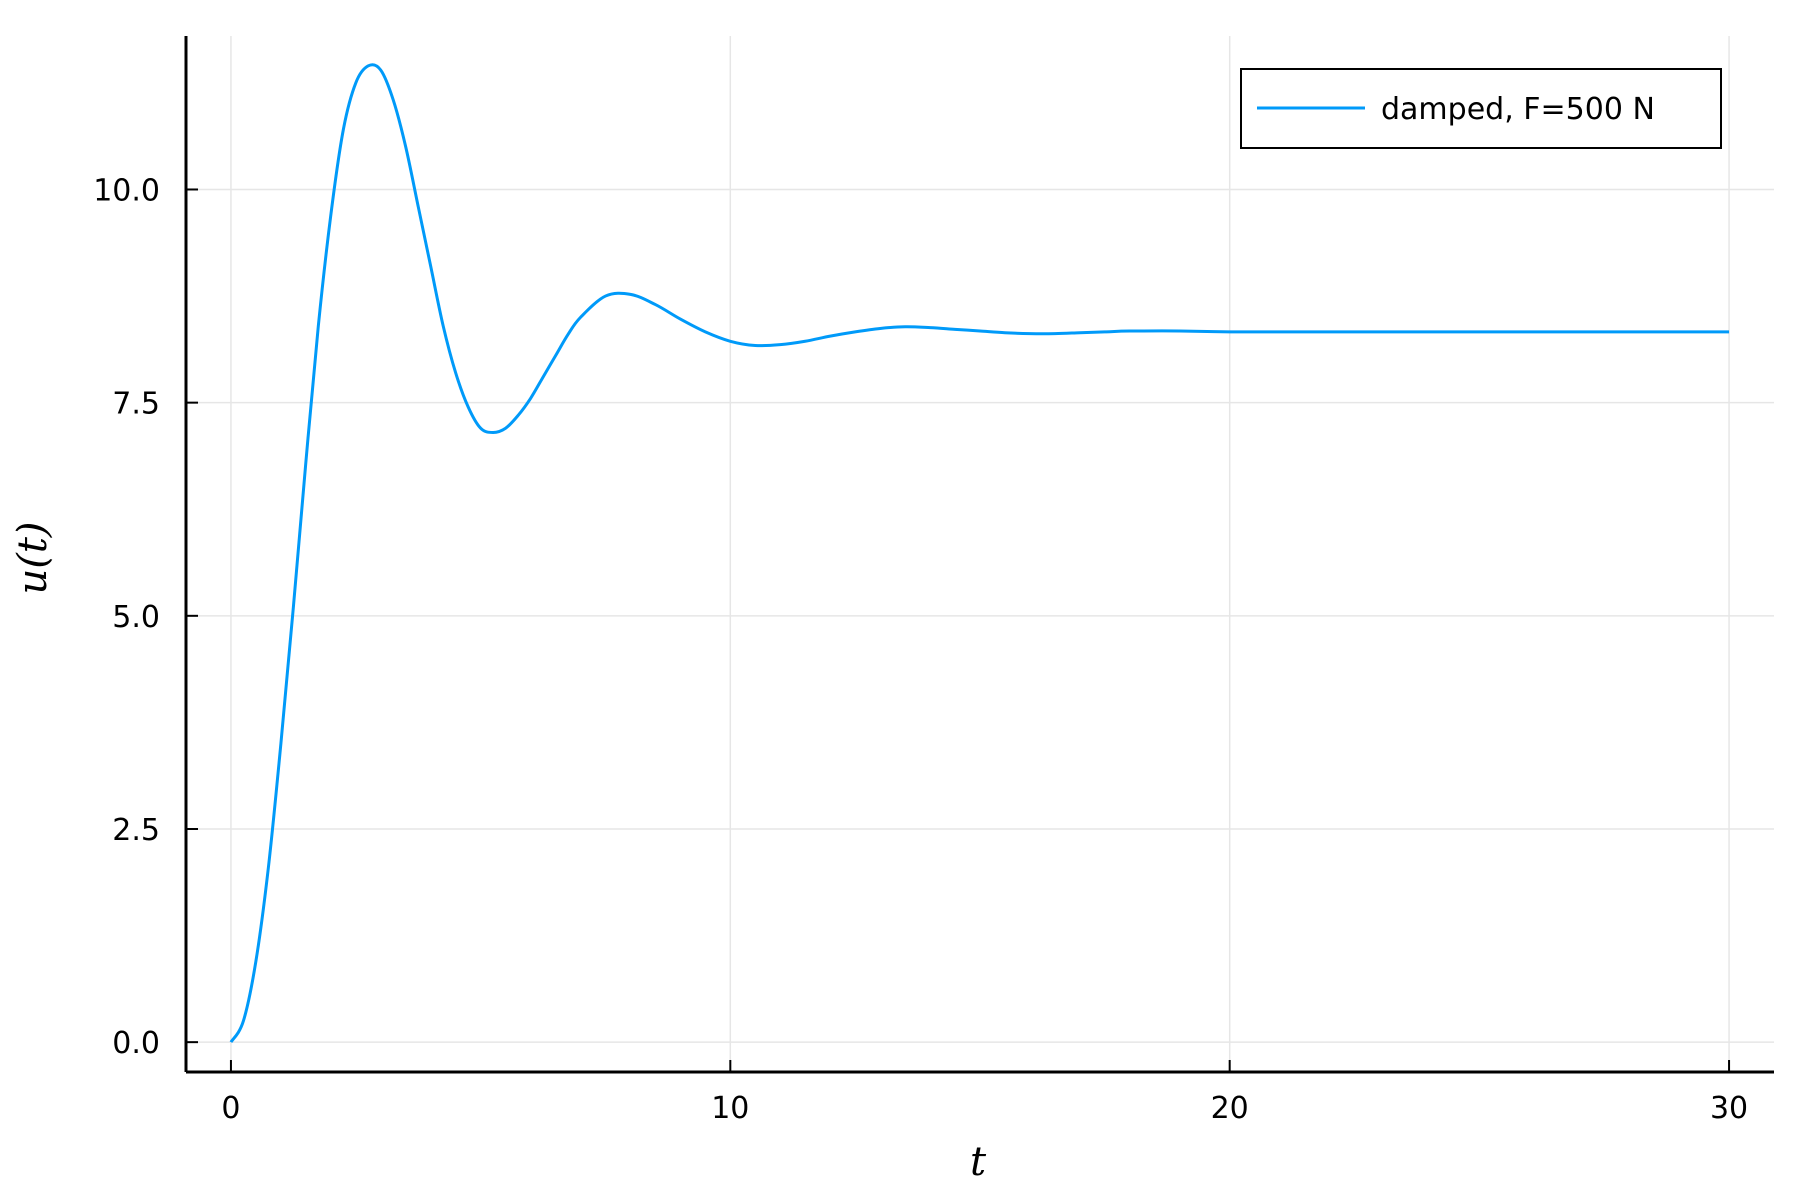 The image size is (1800, 1200). What do you see at coordinates (1729, 1108) in the screenshot?
I see `x-tick-label: 30` at bounding box center [1729, 1108].